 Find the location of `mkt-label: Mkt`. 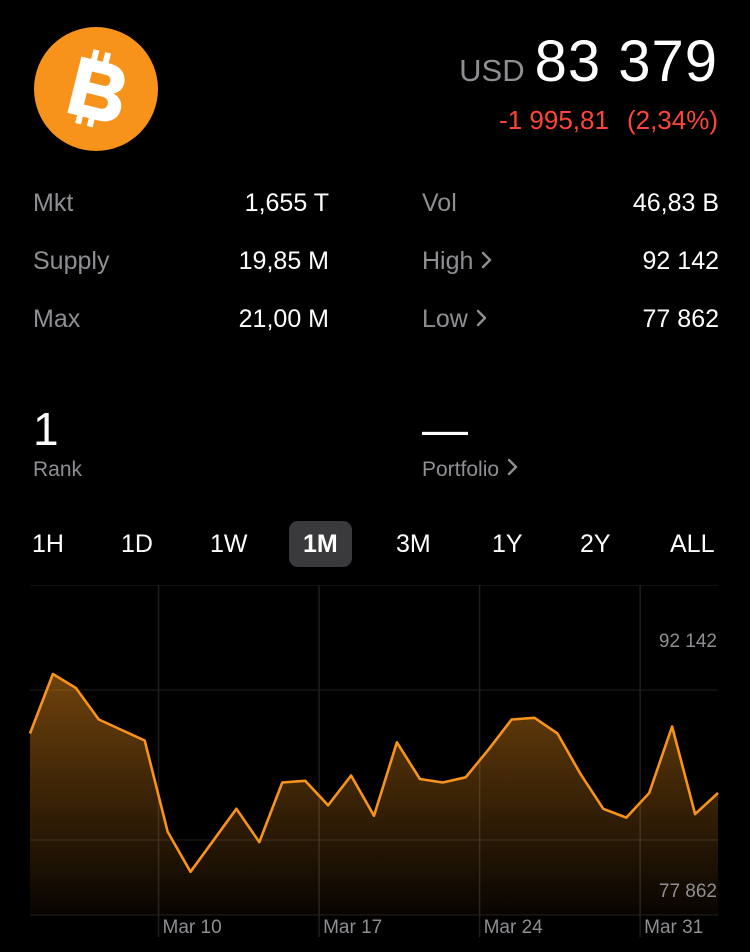

mkt-label: Mkt is located at coordinates (53, 203).